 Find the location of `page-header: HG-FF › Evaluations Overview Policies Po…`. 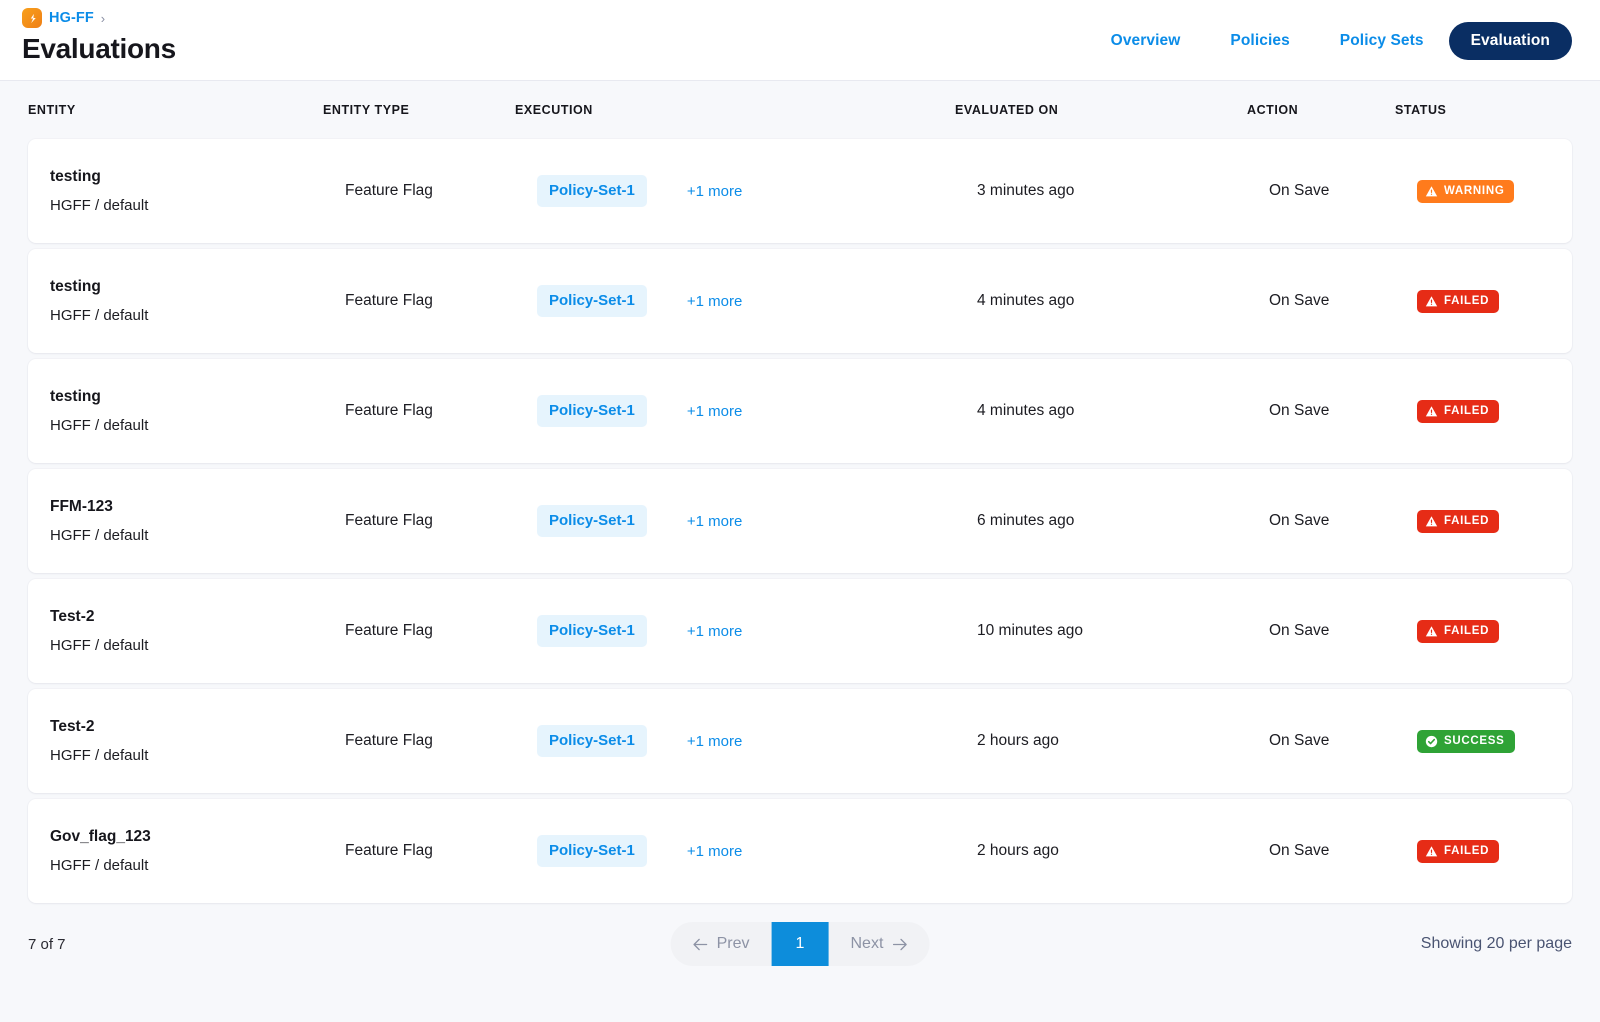

page-header: HG-FF › Evaluations Overview Policies Po… is located at coordinates (800, 40).